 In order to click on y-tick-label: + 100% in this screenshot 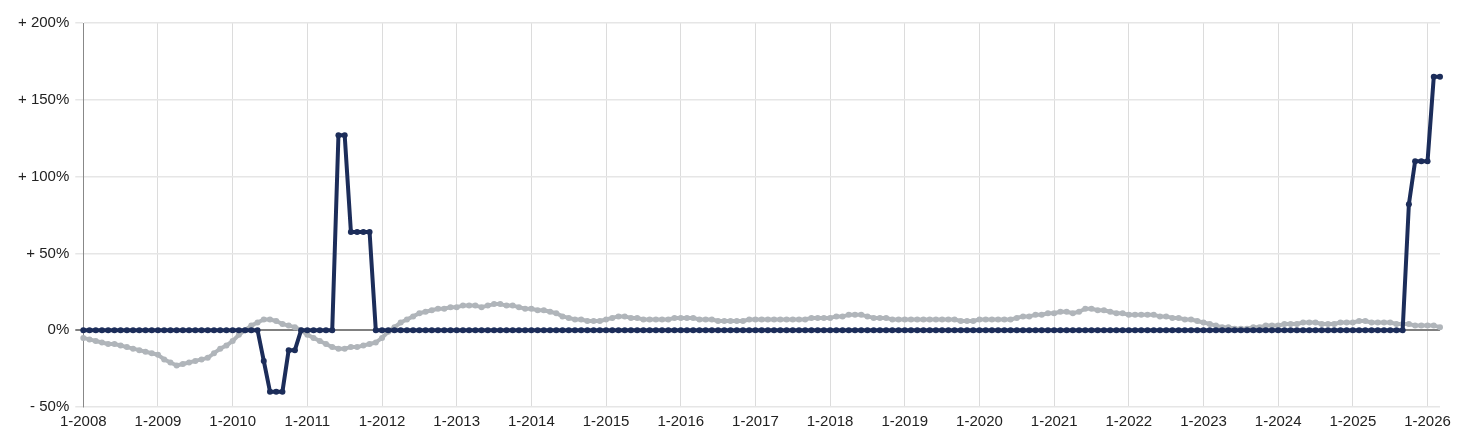, I will do `click(43, 175)`.